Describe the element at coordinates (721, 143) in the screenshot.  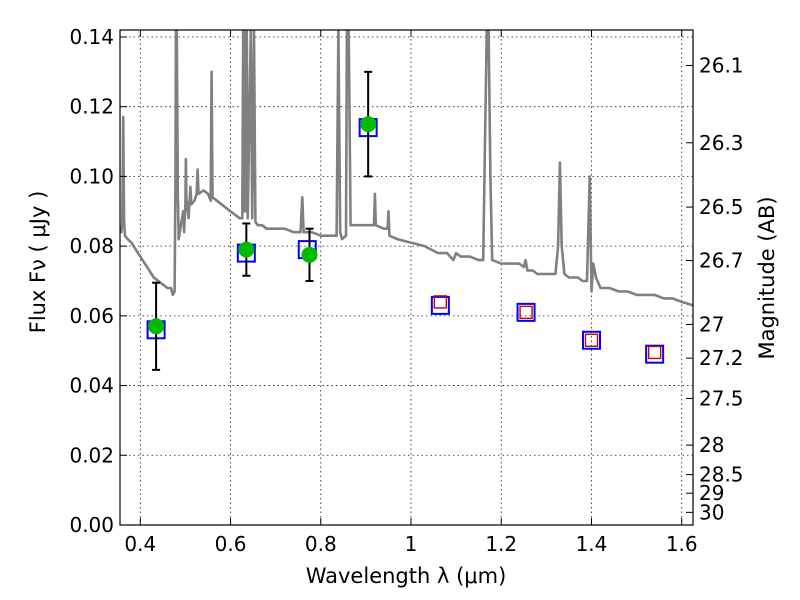
I see `right-tick-label: 26.3` at that location.